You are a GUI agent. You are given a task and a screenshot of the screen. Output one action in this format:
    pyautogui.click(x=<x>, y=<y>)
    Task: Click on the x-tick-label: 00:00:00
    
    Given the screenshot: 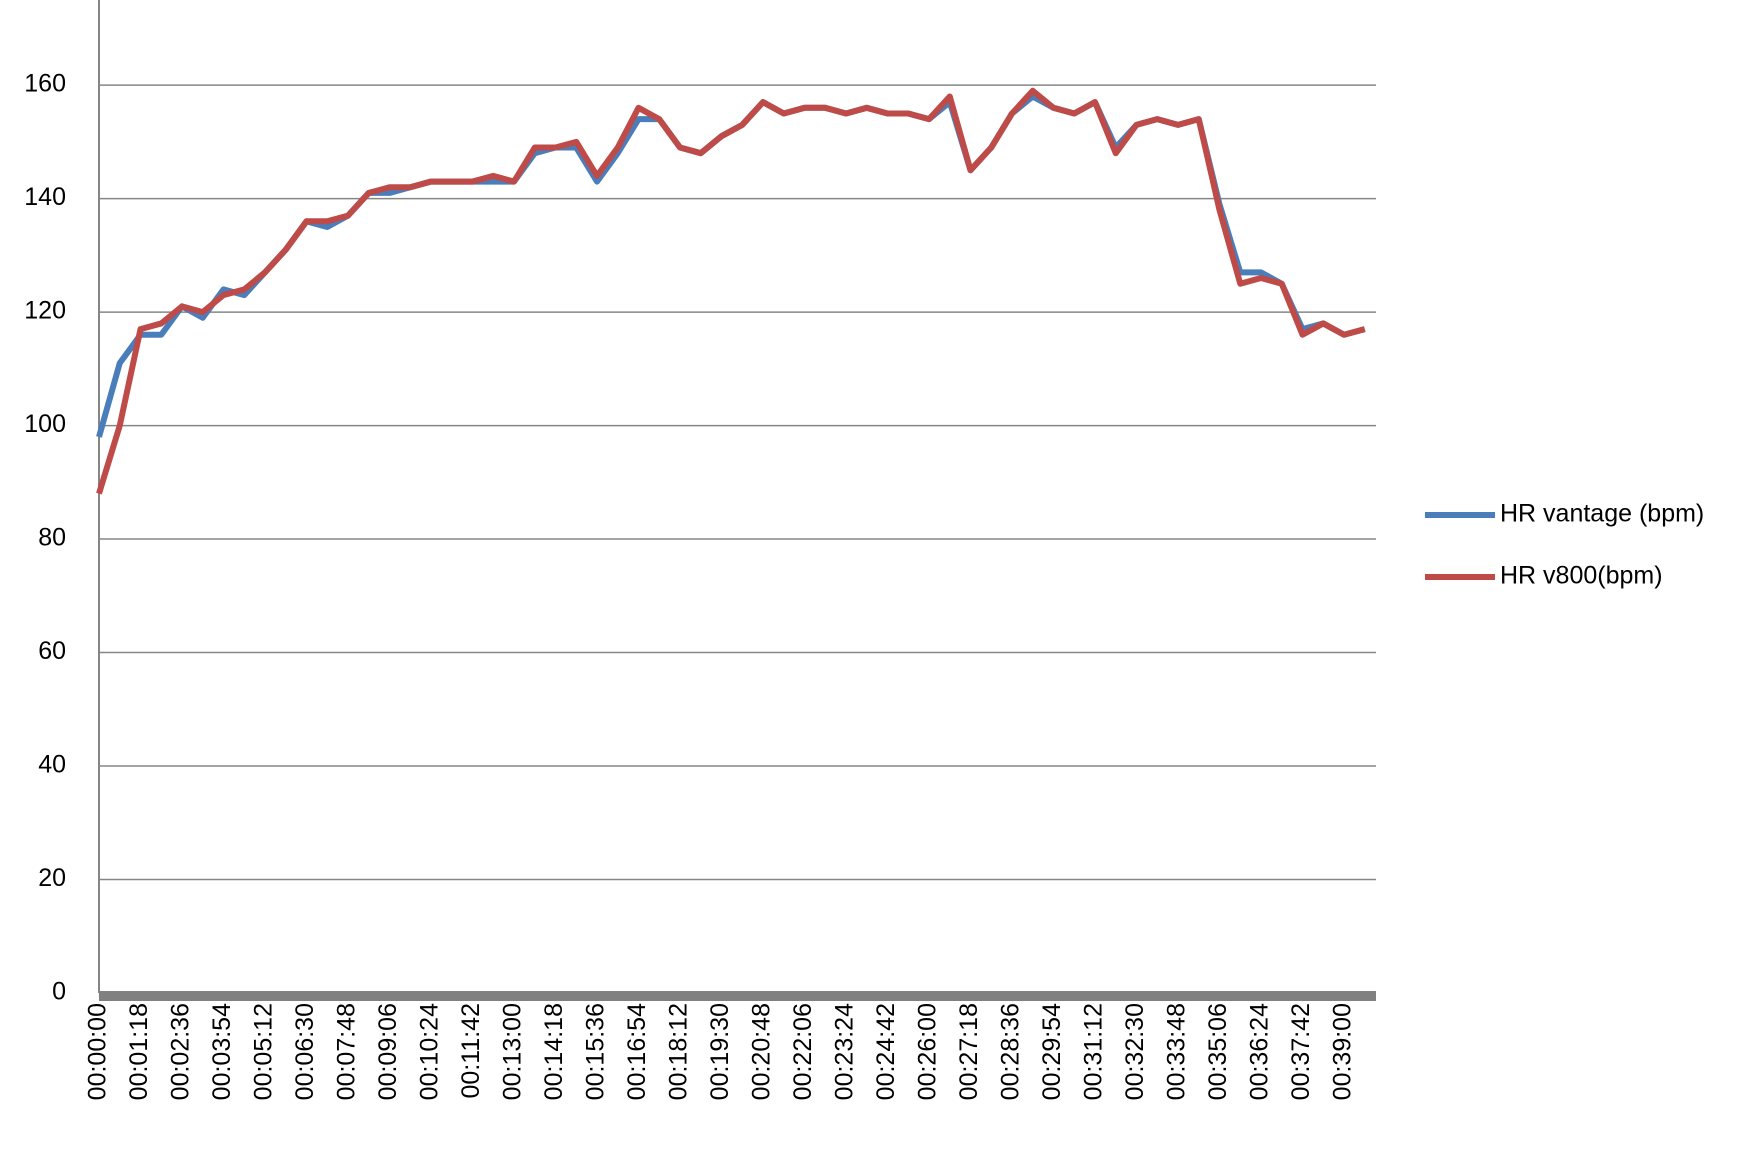 What is the action you would take?
    pyautogui.click(x=98, y=1051)
    